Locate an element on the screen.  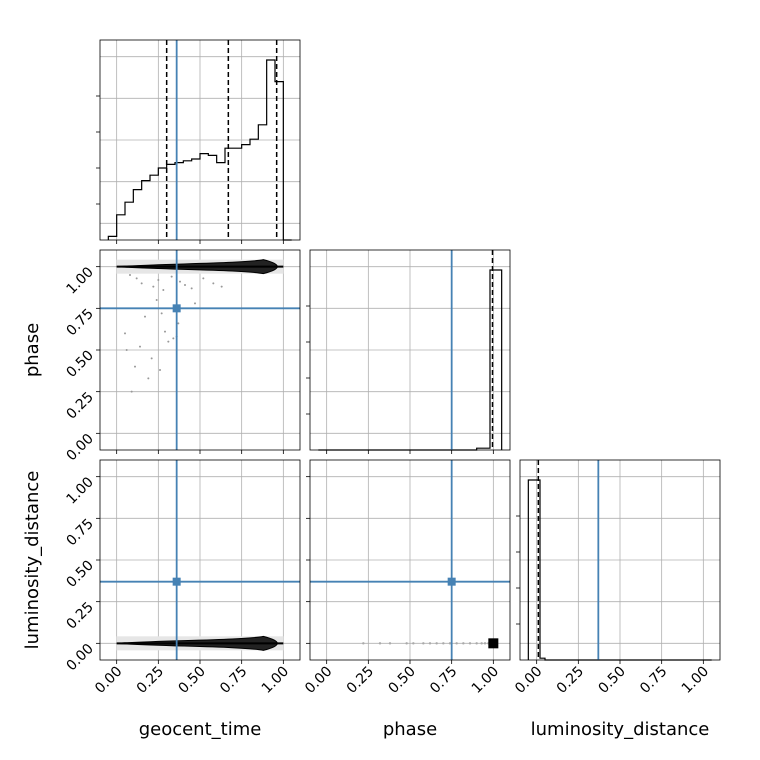
histogram-step-line is located at coordinates (199, 150).